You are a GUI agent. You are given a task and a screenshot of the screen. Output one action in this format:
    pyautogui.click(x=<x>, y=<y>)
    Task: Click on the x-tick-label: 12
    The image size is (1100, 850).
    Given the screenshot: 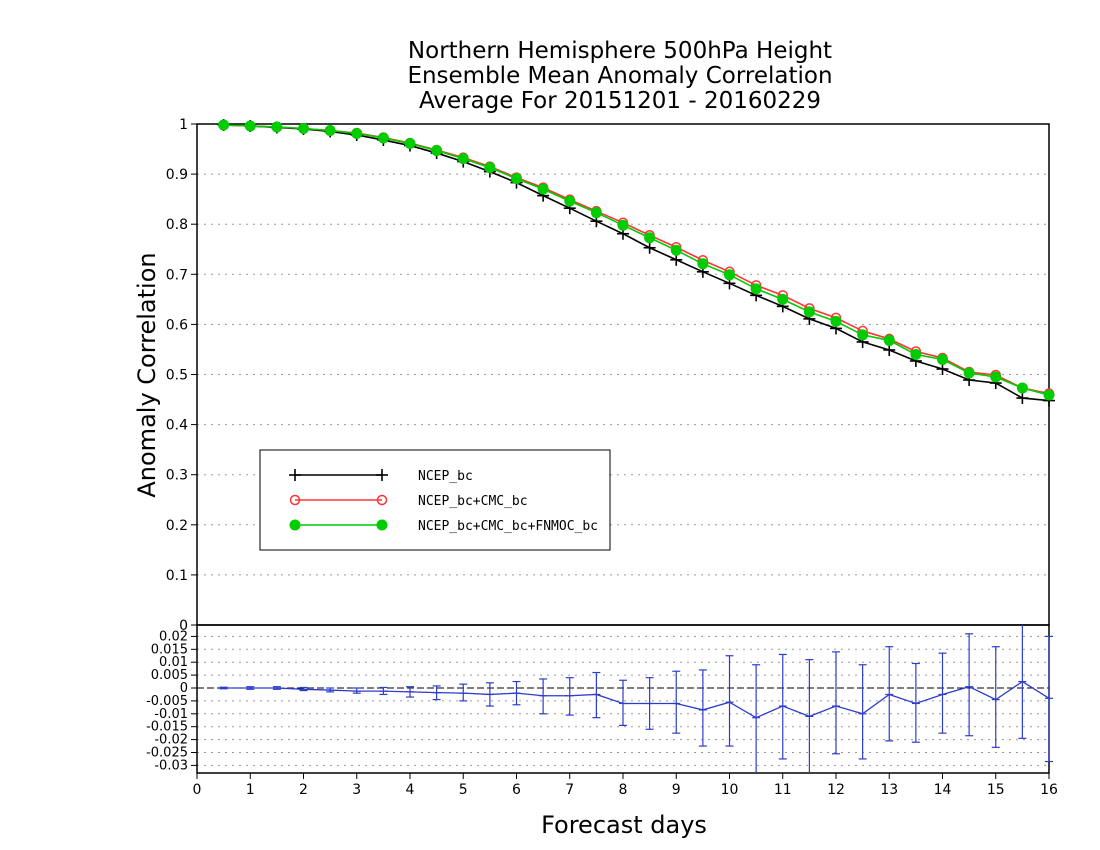 What is the action you would take?
    pyautogui.click(x=836, y=790)
    